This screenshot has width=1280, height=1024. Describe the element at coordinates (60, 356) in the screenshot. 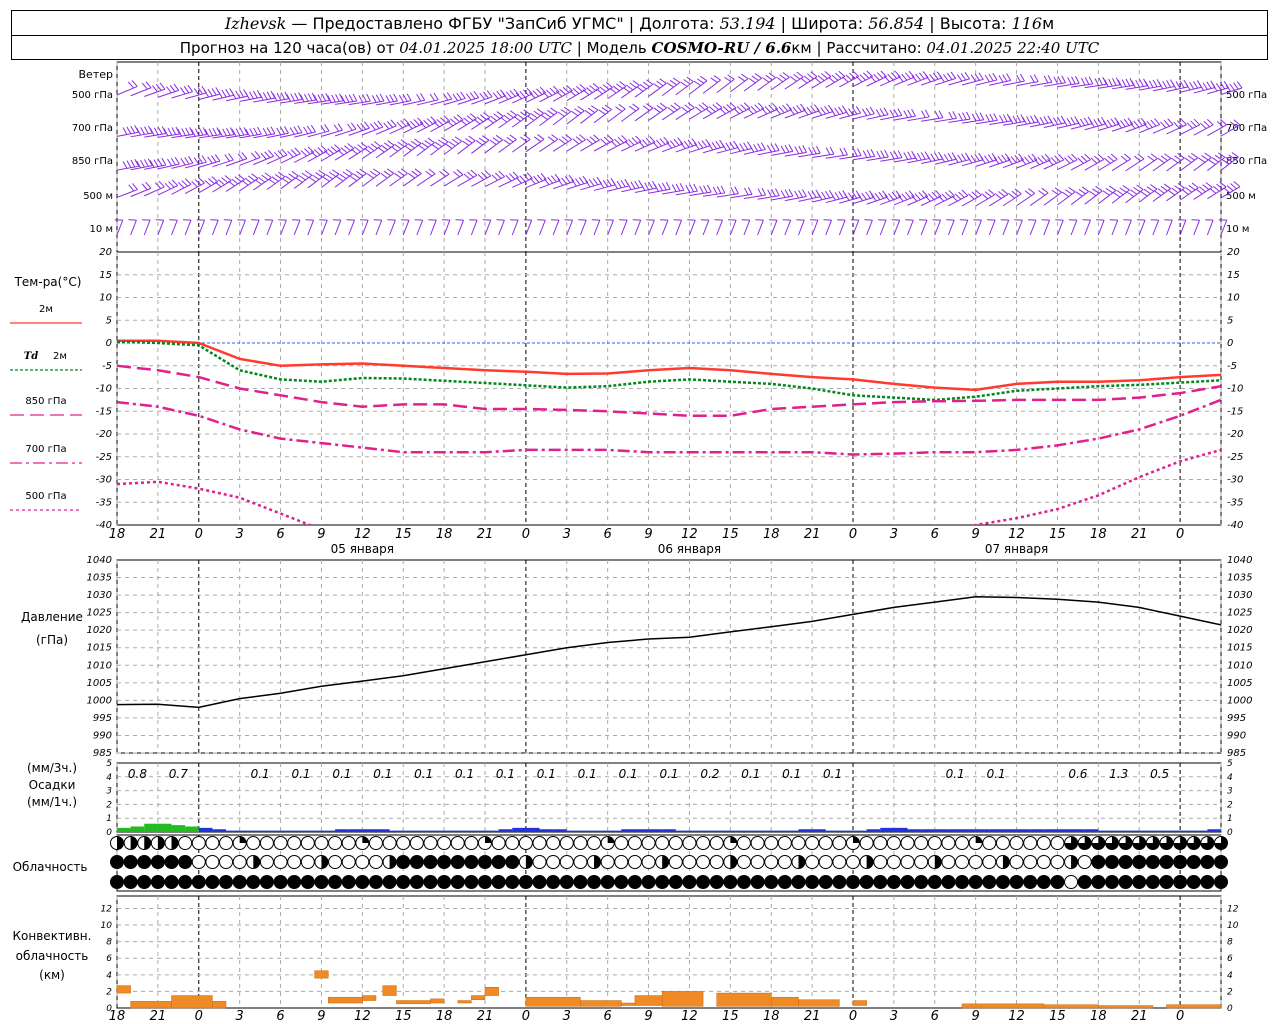

I see `legend-label: 2м` at that location.